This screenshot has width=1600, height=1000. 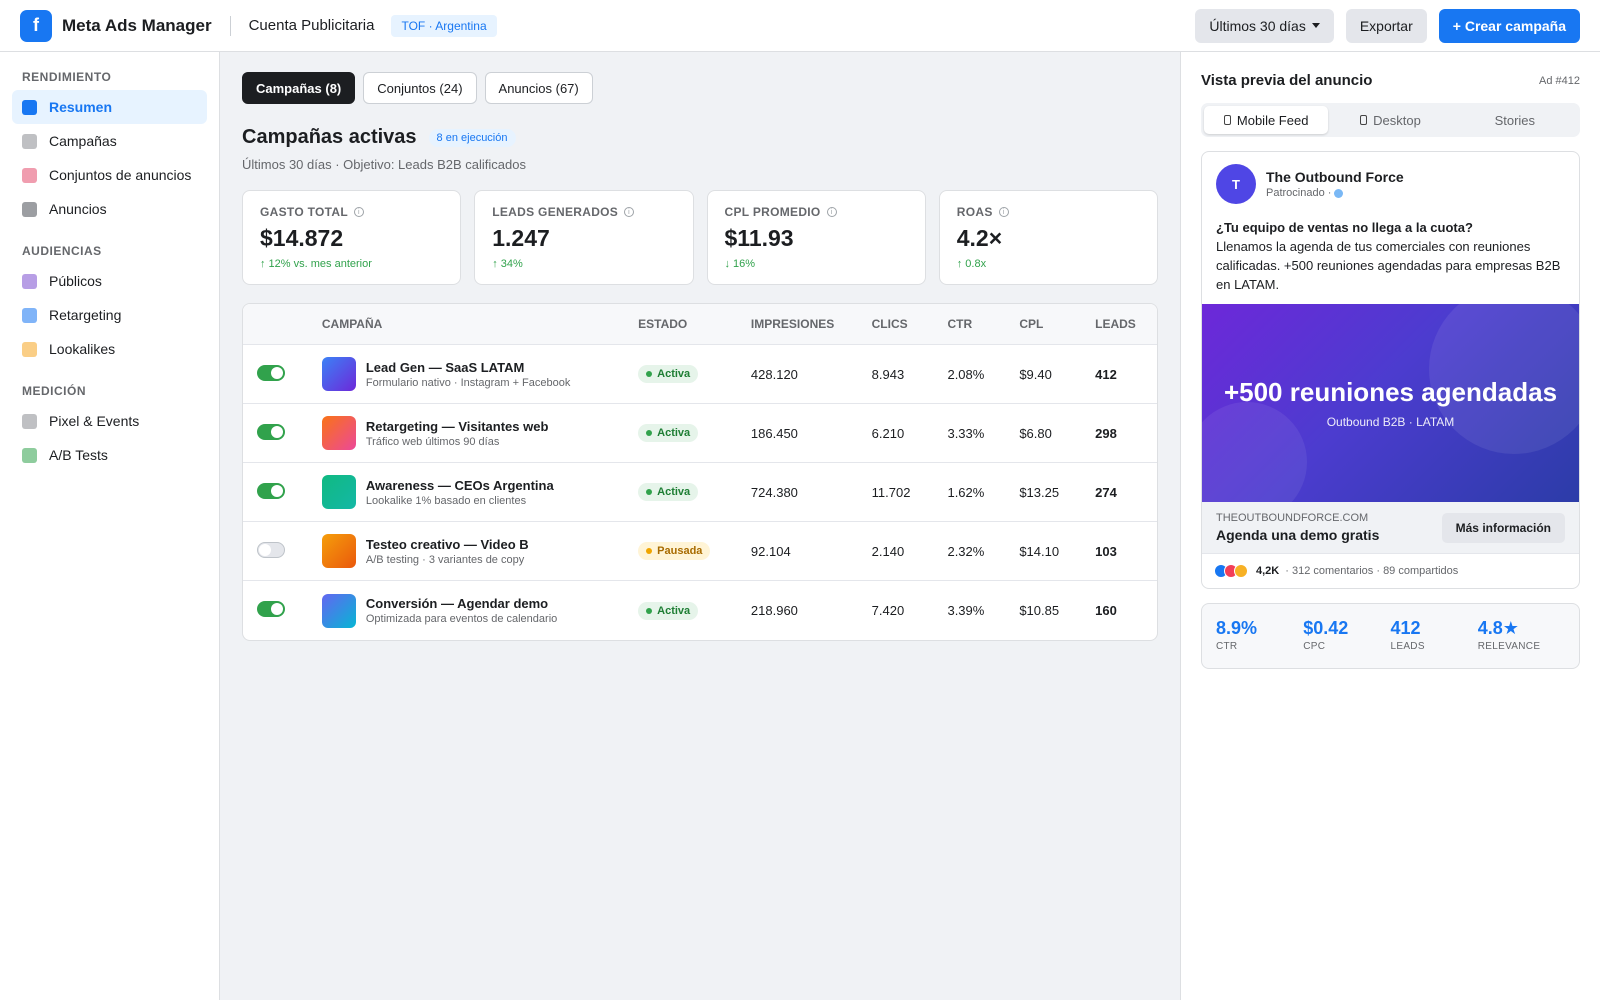 I want to click on kpi-label-text: LEADS GENERADOS, so click(x=555, y=212).